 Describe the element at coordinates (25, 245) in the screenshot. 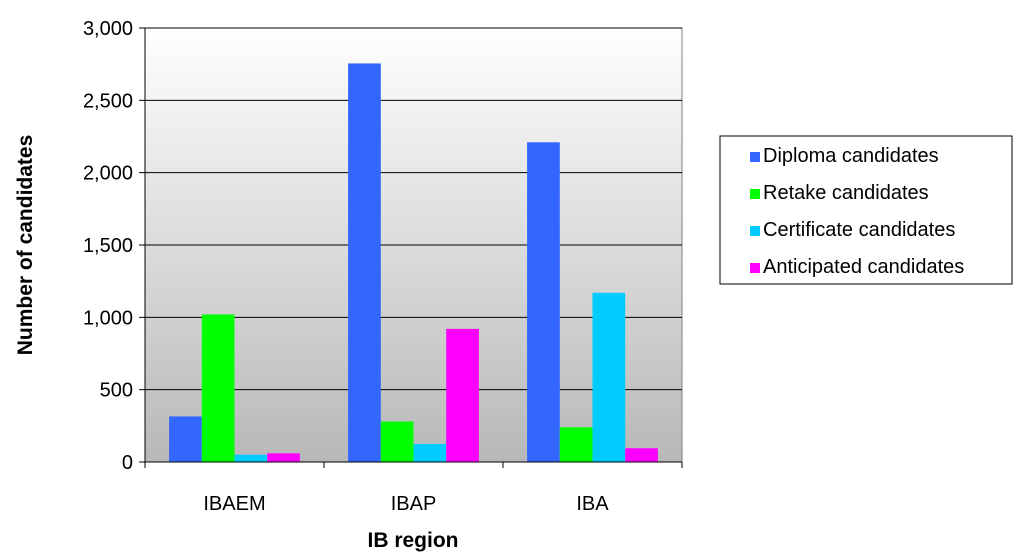

I see `y-axis-title: Number of candidates` at that location.